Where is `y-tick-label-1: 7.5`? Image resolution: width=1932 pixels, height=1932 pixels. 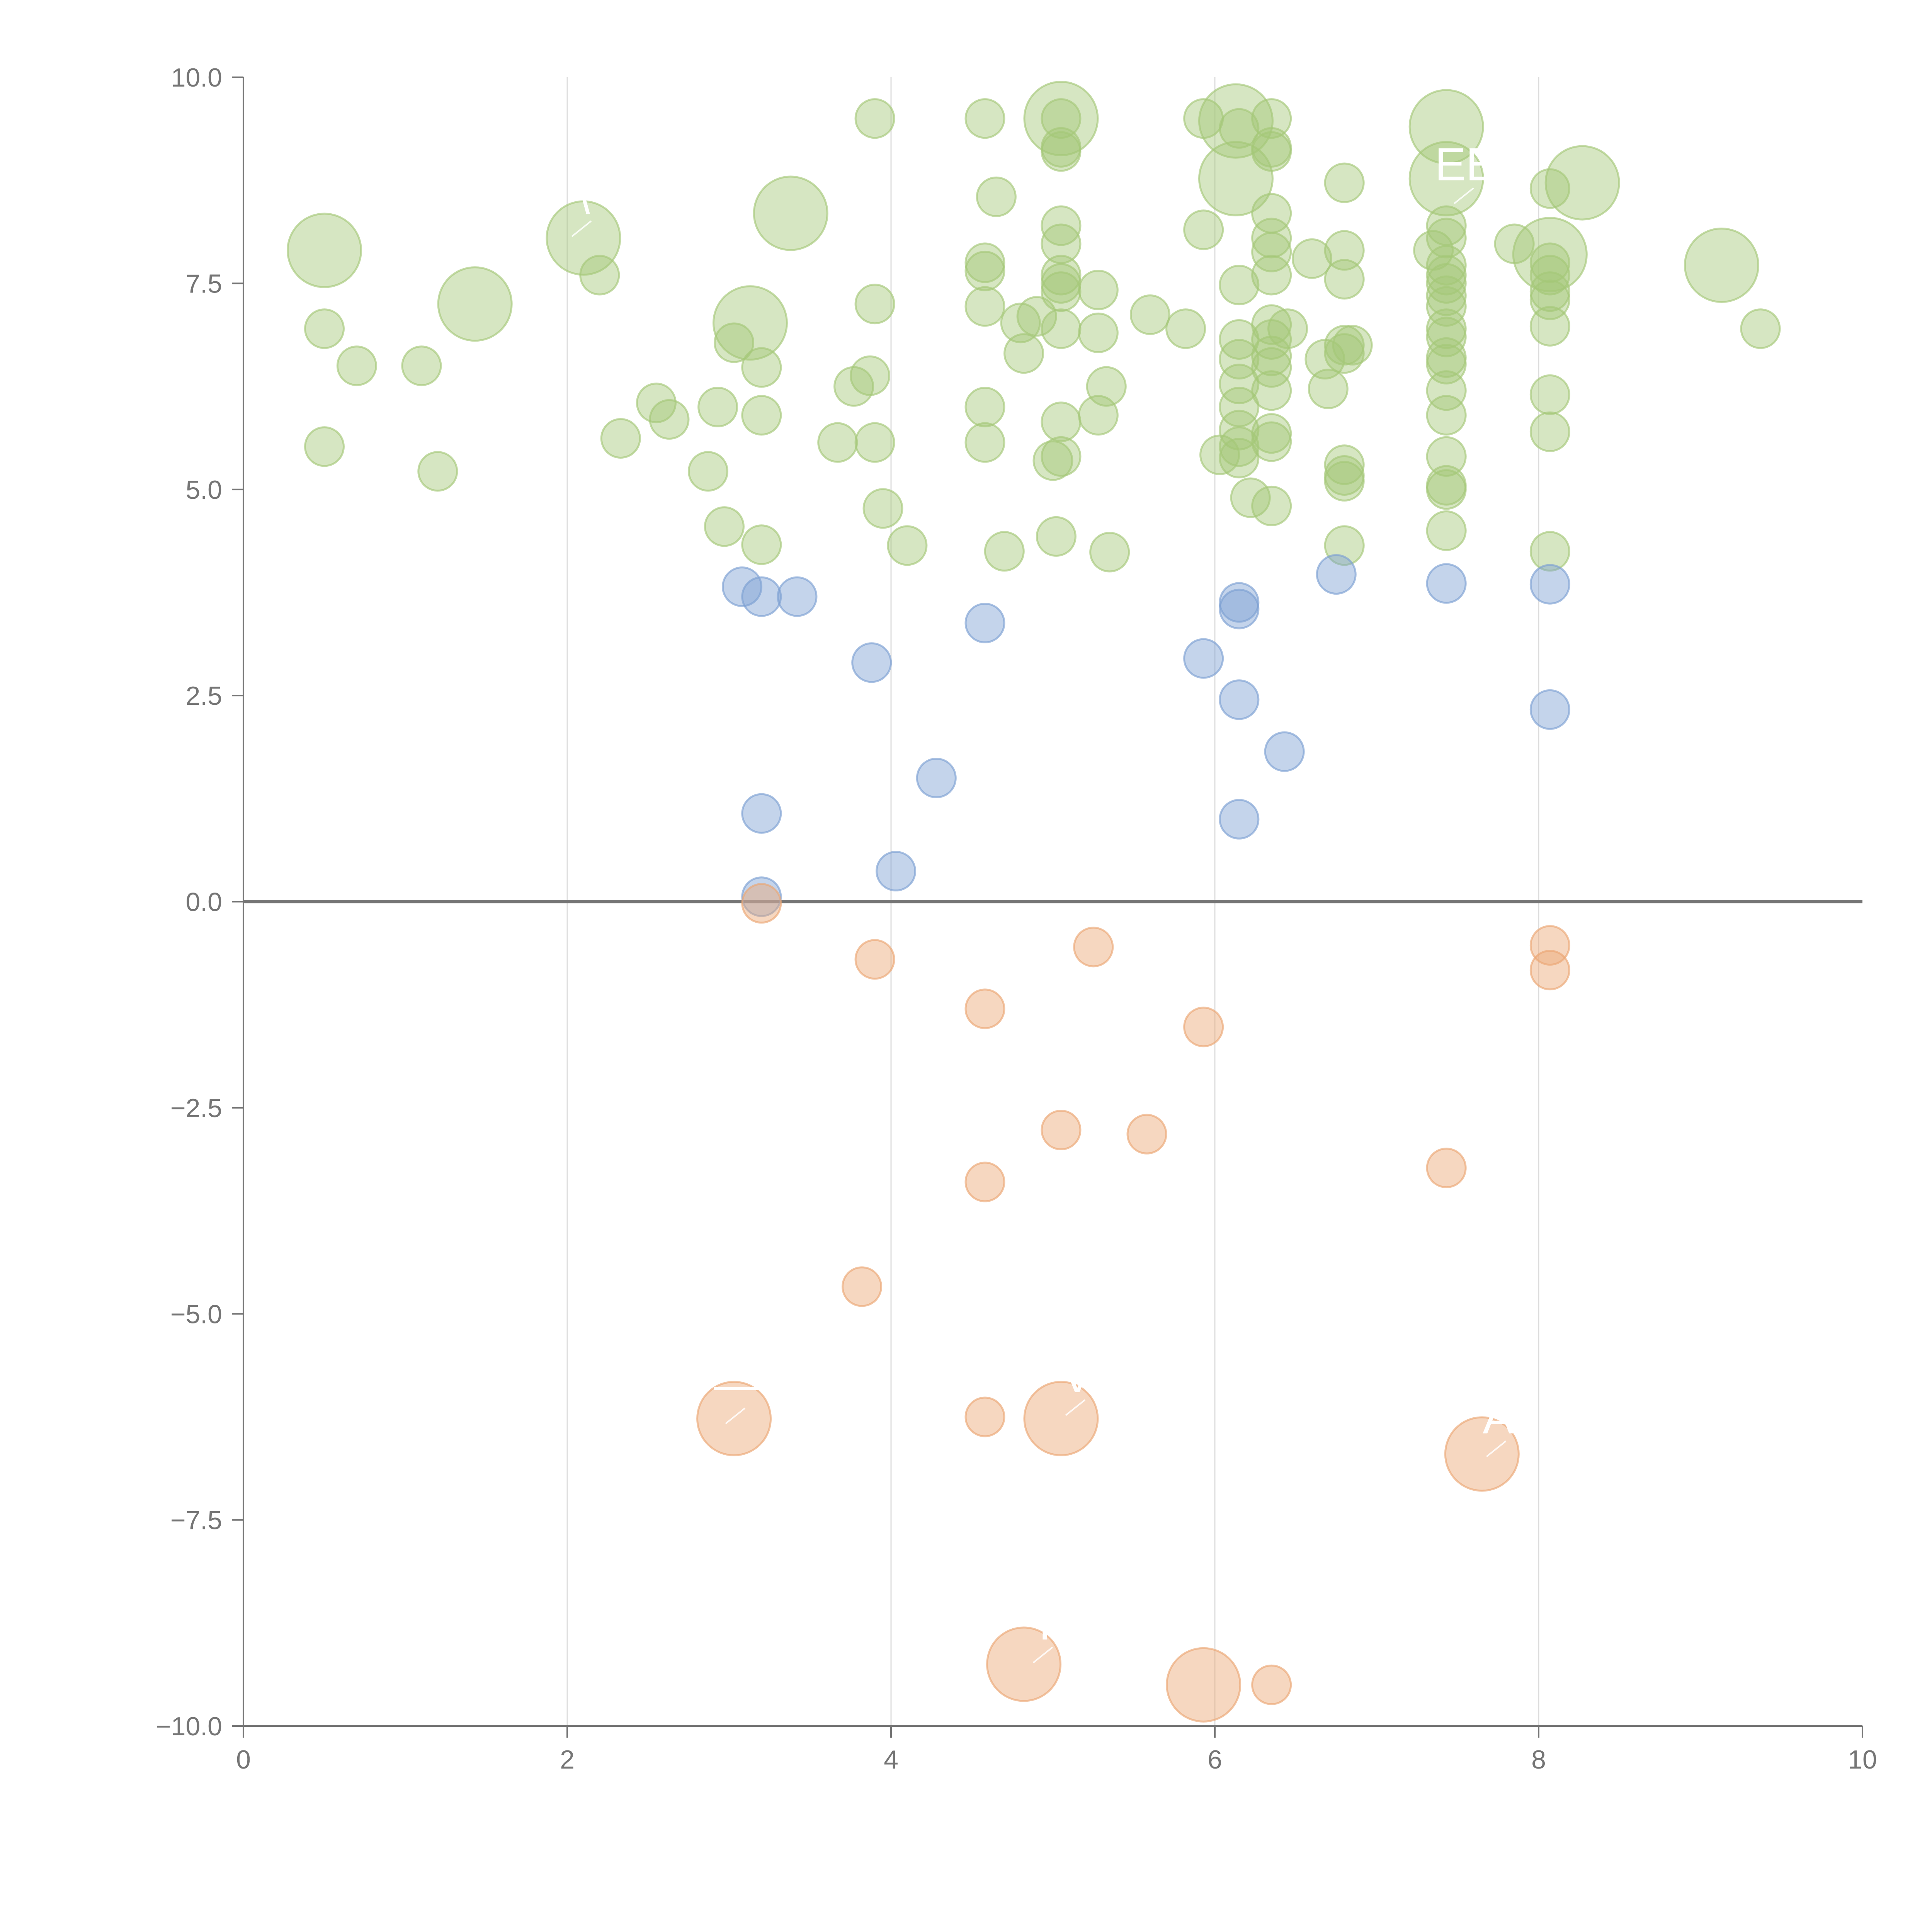
y-tick-label-1: 7.5 is located at coordinates (204, 284).